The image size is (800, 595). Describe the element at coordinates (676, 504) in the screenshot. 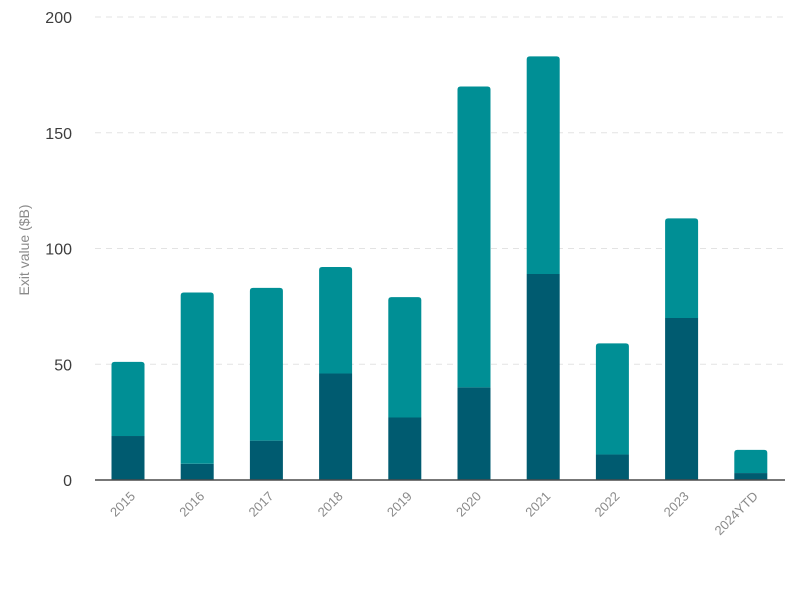

I see `x-tick-label: 2023` at that location.